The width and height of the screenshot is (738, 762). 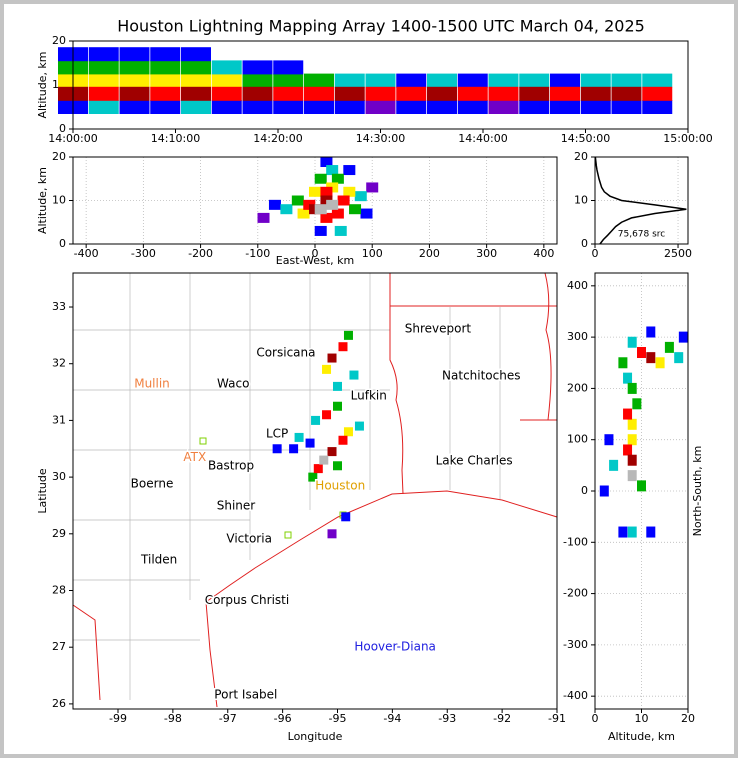 What do you see at coordinates (678, 253) in the screenshot?
I see `x-tick-label: 2500` at bounding box center [678, 253].